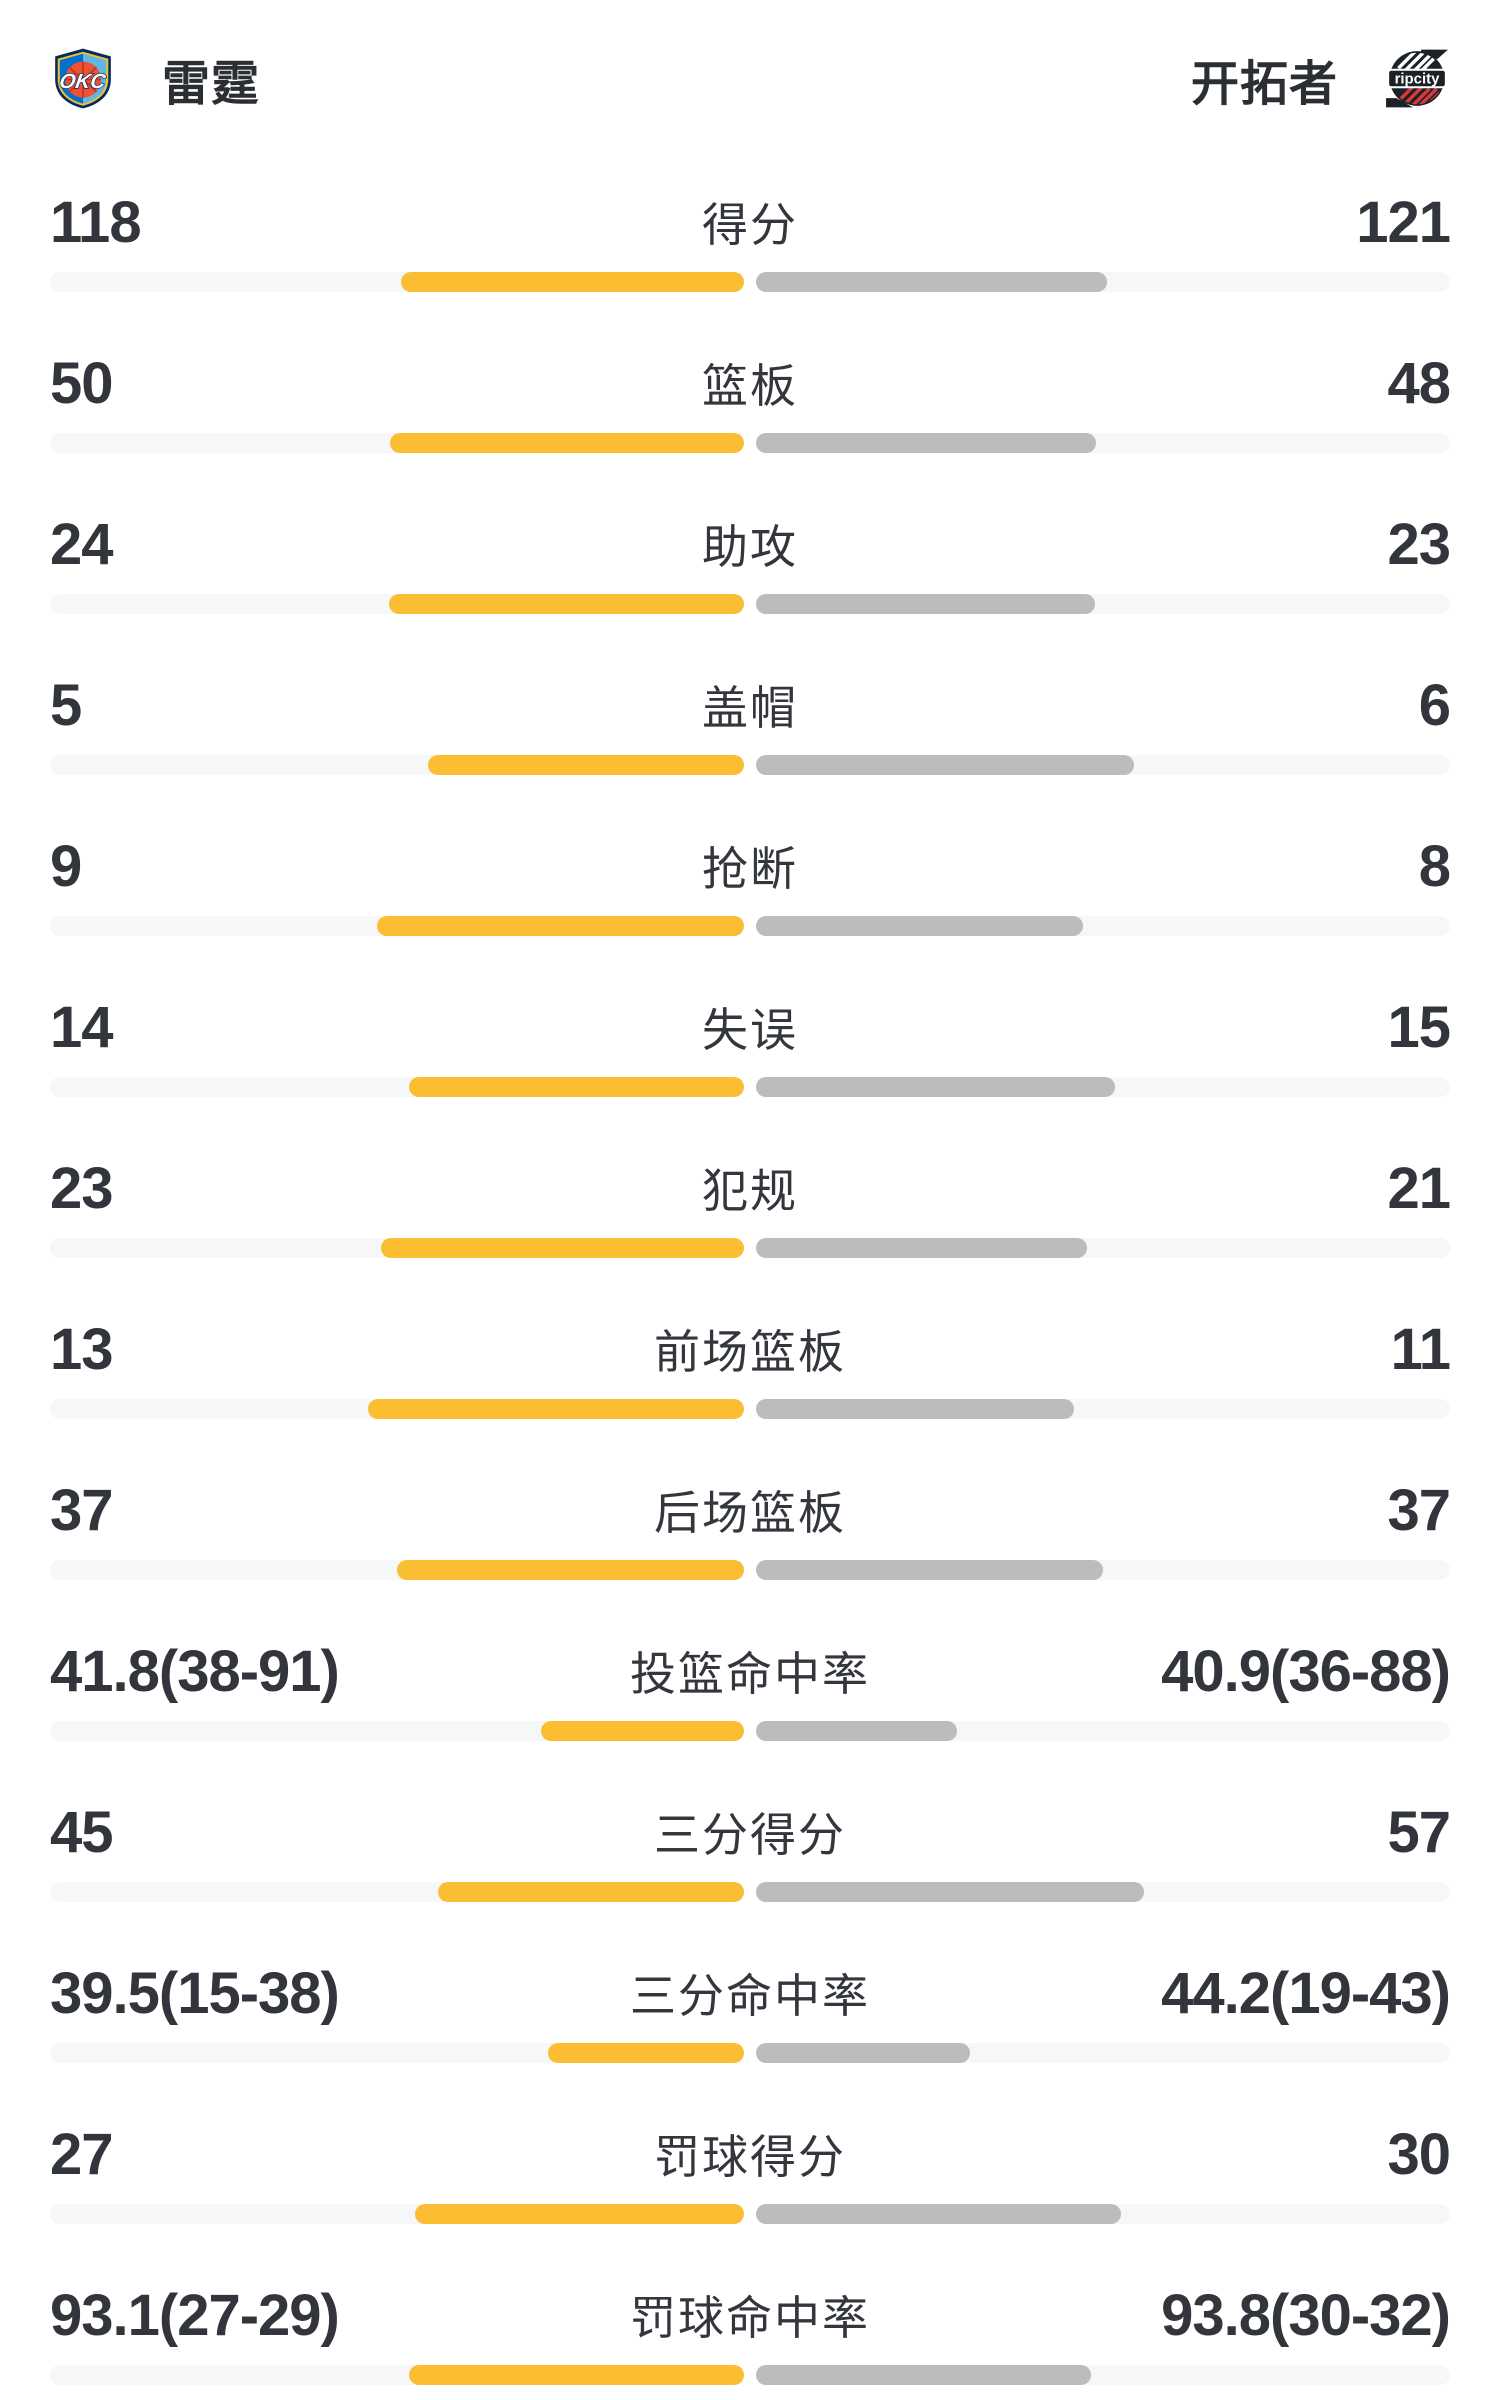 This screenshot has width=1500, height=2400. Describe the element at coordinates (83, 81) in the screenshot. I see `svg-text: OKC` at that location.